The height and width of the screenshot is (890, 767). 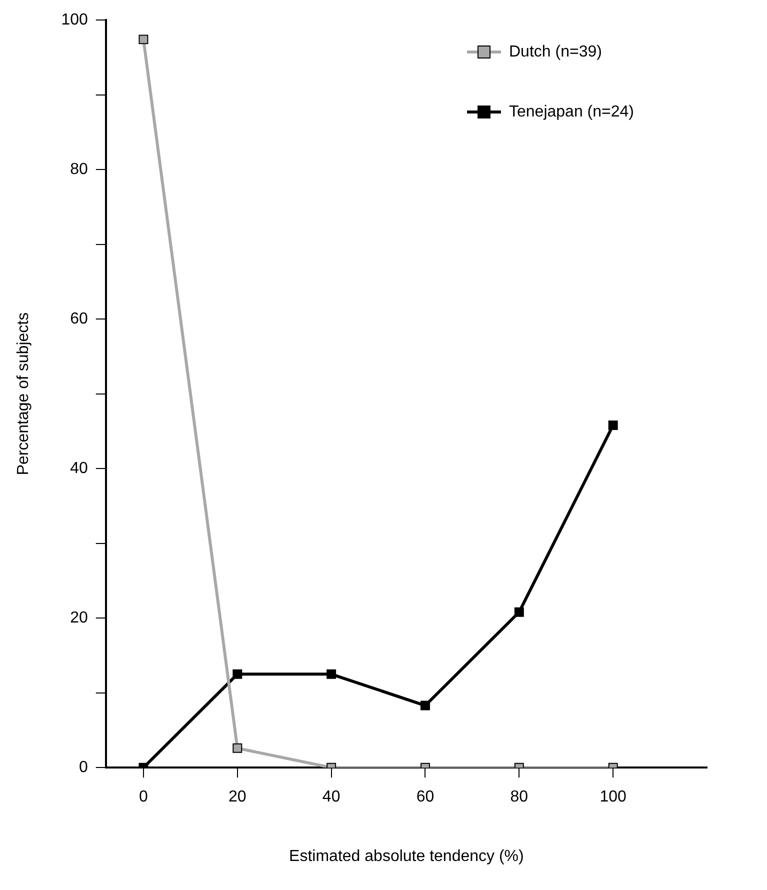 What do you see at coordinates (406, 856) in the screenshot?
I see `x-axis-title: Estimated absolute tendency (%)` at bounding box center [406, 856].